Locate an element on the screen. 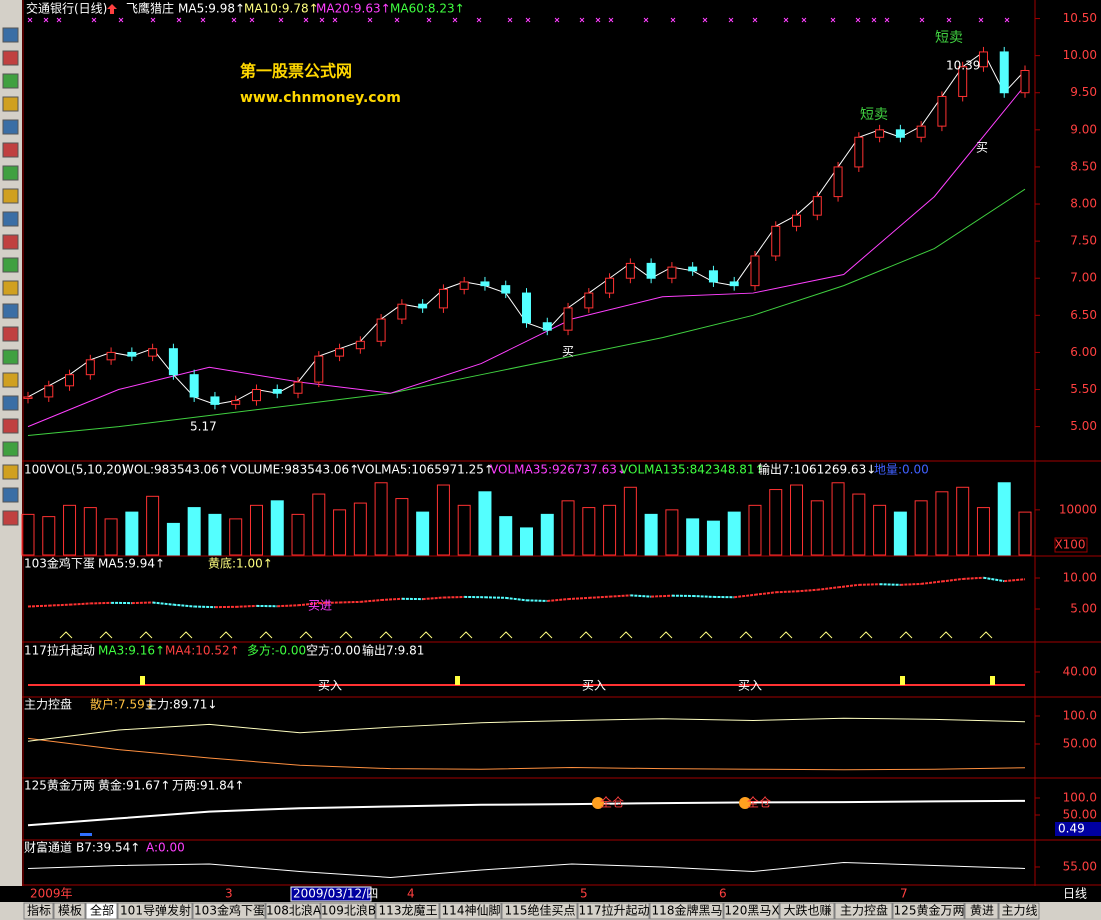  y-tick-label: 7.50 is located at coordinates (1083, 241).